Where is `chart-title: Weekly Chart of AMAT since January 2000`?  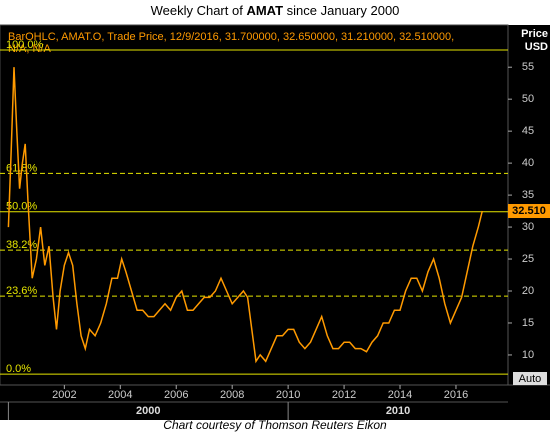 chart-title: Weekly Chart of AMAT since January 2000 is located at coordinates (275, 10).